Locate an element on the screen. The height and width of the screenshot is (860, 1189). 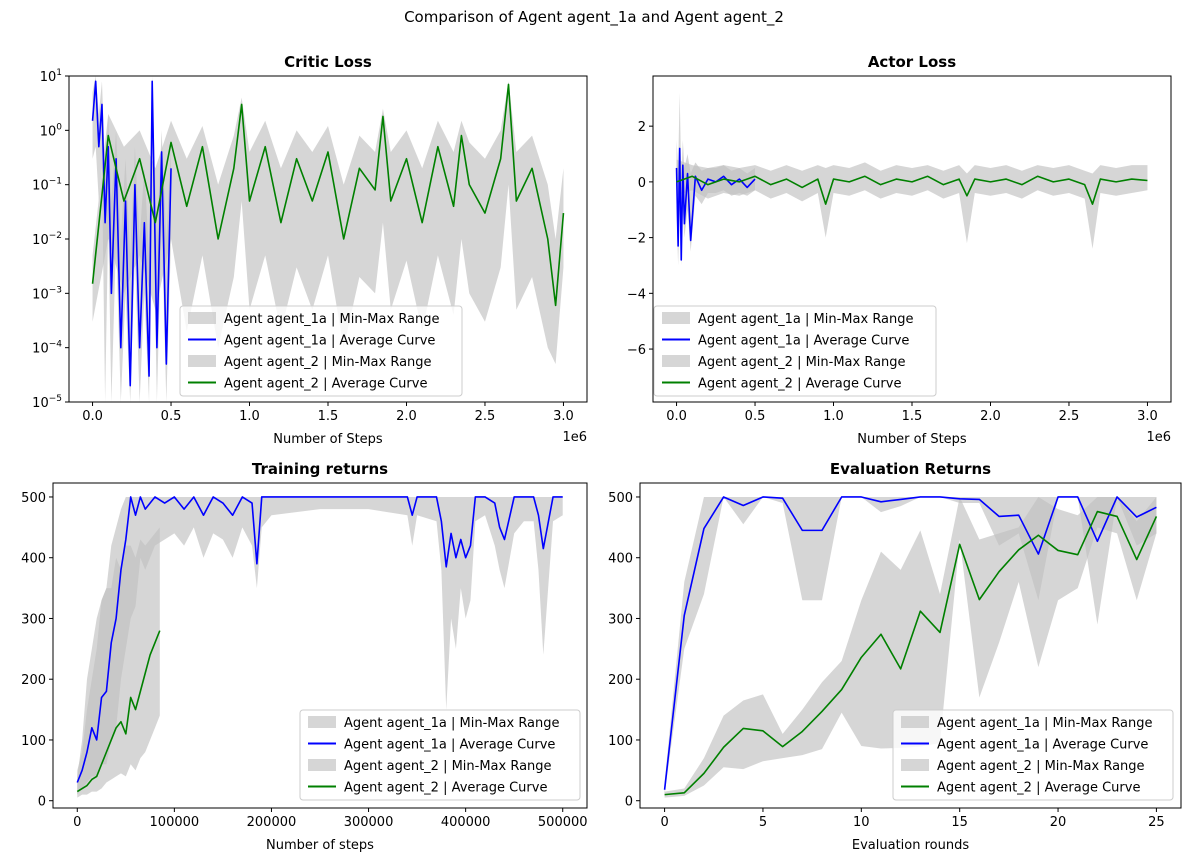
critic-ytick-exponent: −2 is located at coordinates (55, 236).